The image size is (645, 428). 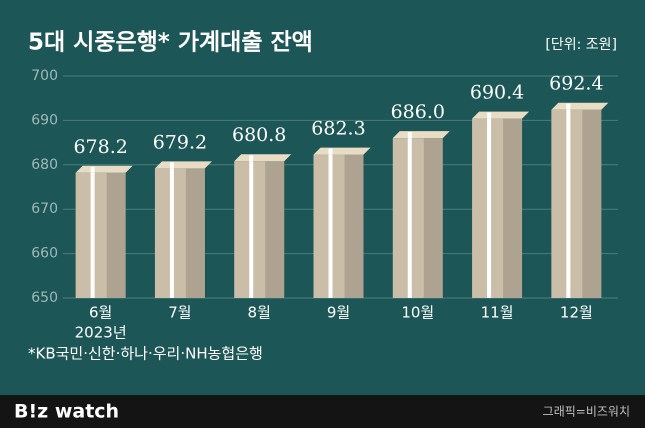 I want to click on x-tick-label: 9월, so click(x=338, y=313).